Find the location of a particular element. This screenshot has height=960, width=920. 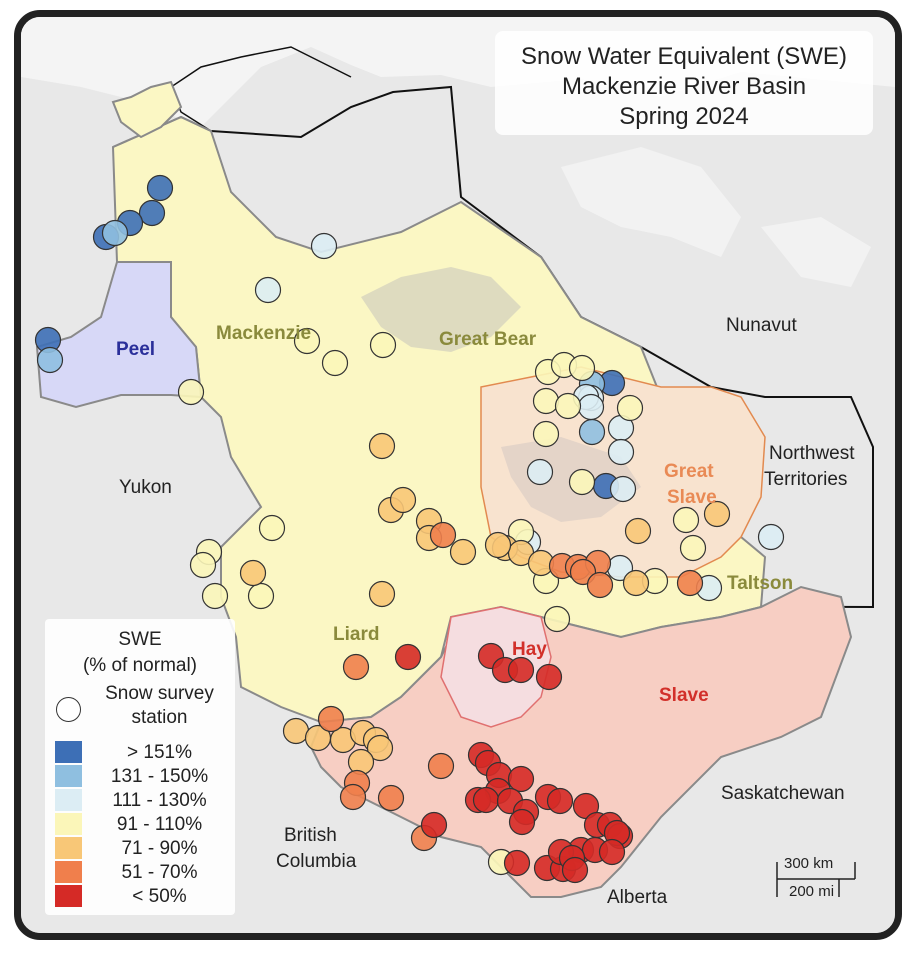

basin-label-peel: Peel is located at coordinates (136, 349).